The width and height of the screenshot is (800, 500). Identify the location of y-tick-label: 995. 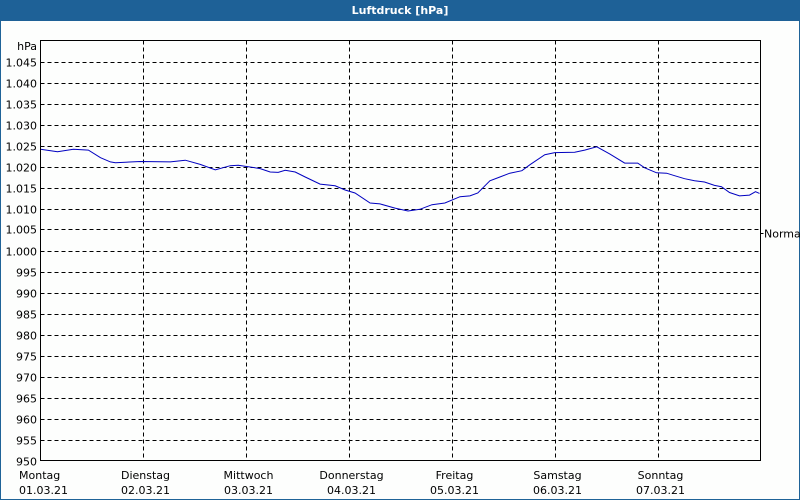
(26, 273).